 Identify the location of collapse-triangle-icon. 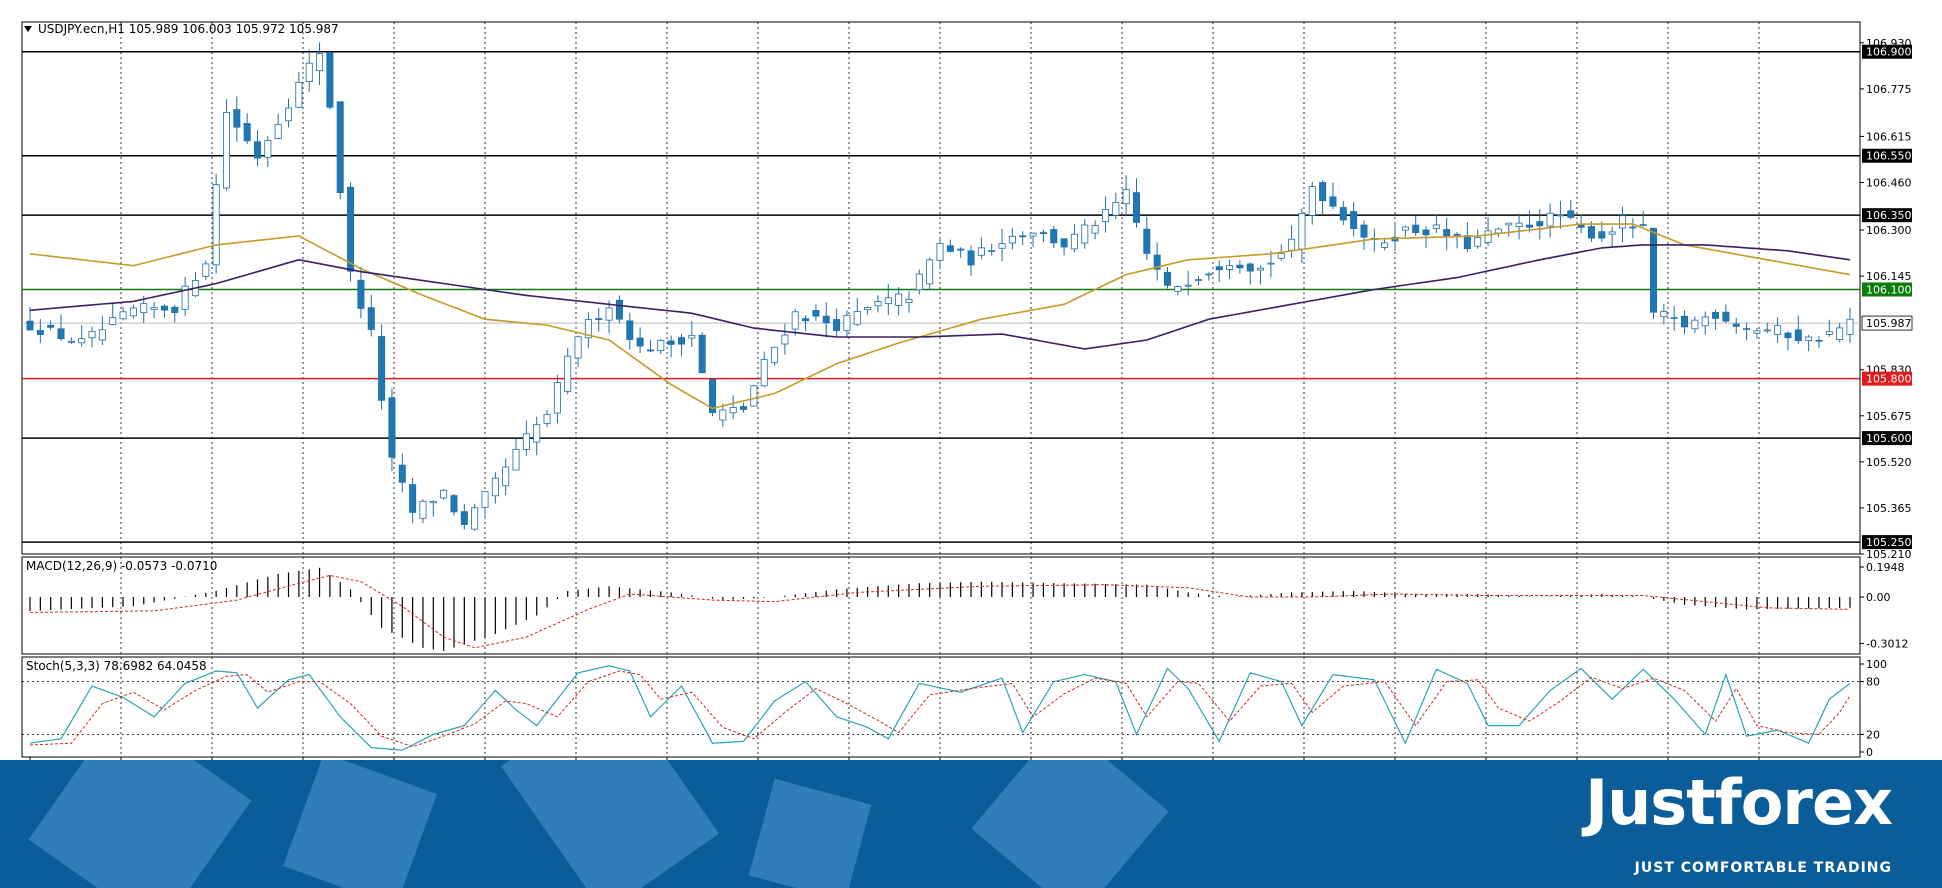
(28, 29).